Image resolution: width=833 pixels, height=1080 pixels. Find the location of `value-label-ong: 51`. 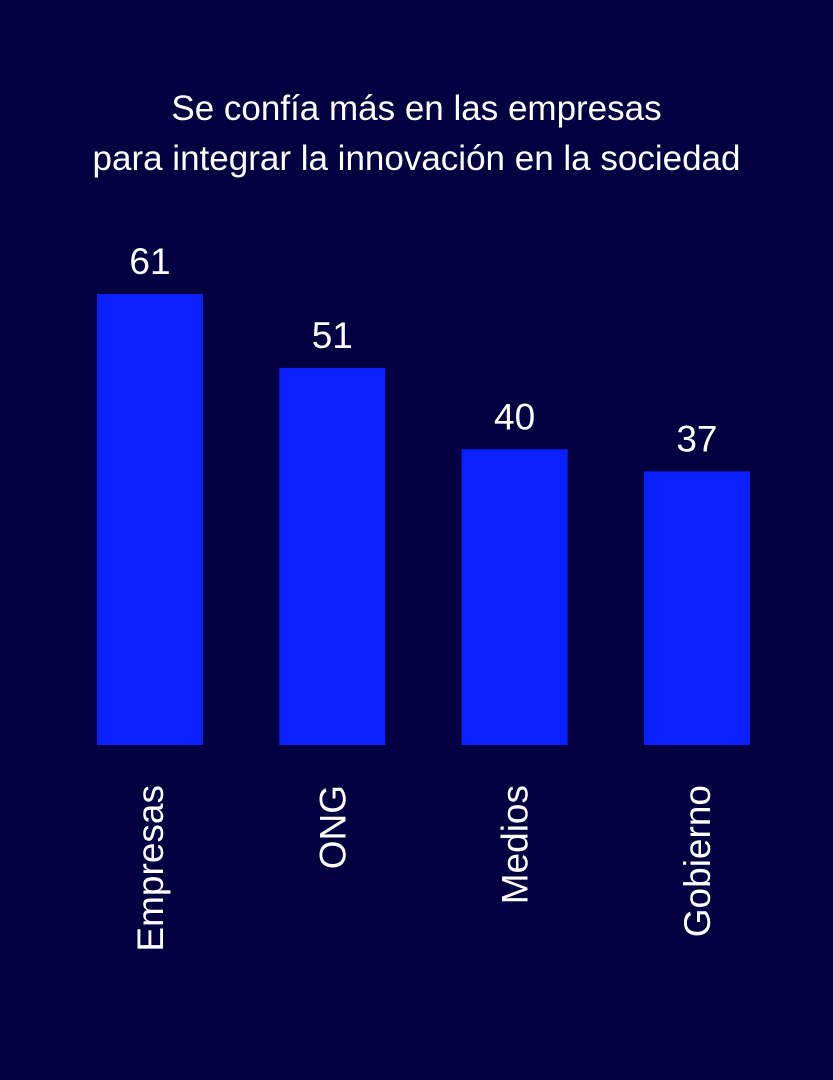

value-label-ong: 51 is located at coordinates (332, 335).